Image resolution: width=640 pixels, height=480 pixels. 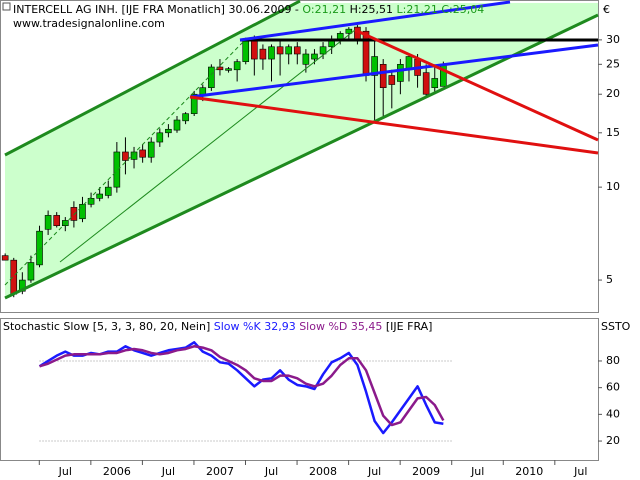 What do you see at coordinates (323, 471) in the screenshot?
I see `x-tick-label: 2008` at bounding box center [323, 471].